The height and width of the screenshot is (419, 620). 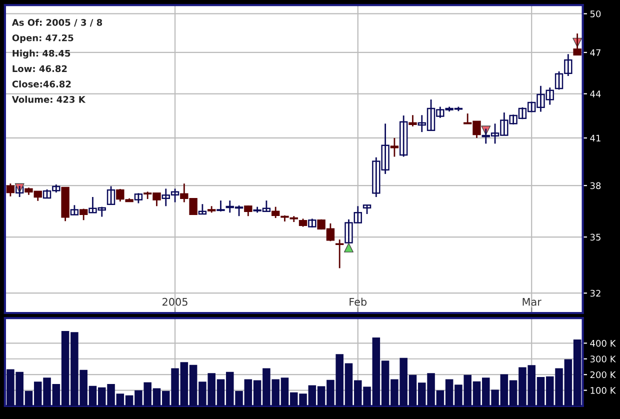 I want to click on y-tick-label: 300 K, so click(x=603, y=359).